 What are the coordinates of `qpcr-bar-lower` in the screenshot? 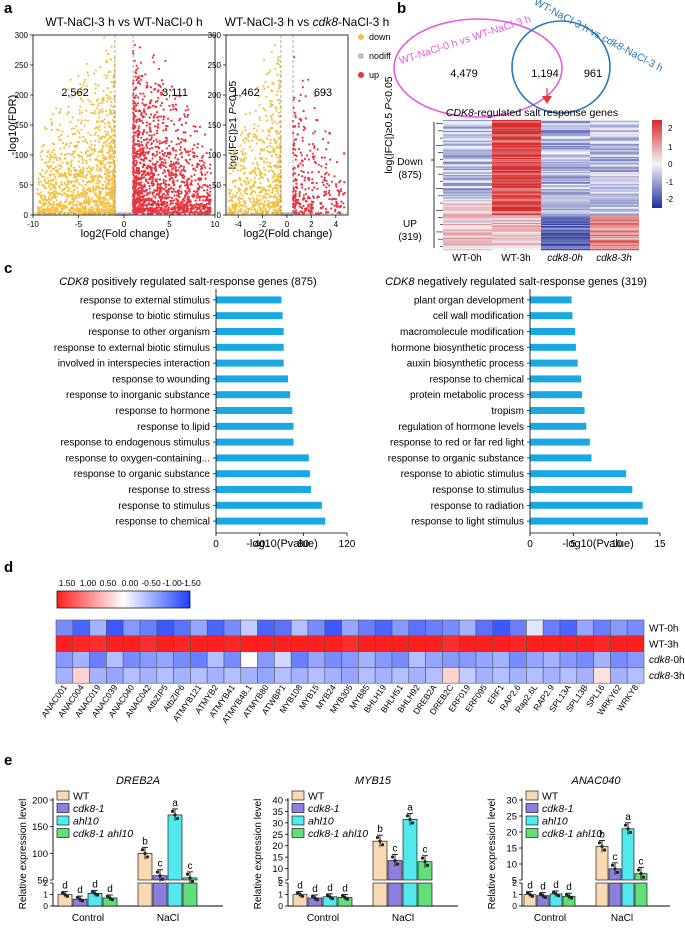 It's located at (145, 894).